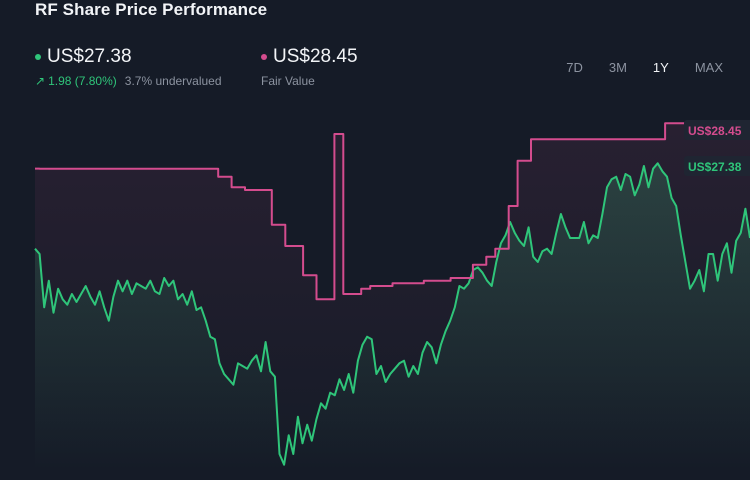  I want to click on page-title: RF Share Price Performance, so click(151, 9).